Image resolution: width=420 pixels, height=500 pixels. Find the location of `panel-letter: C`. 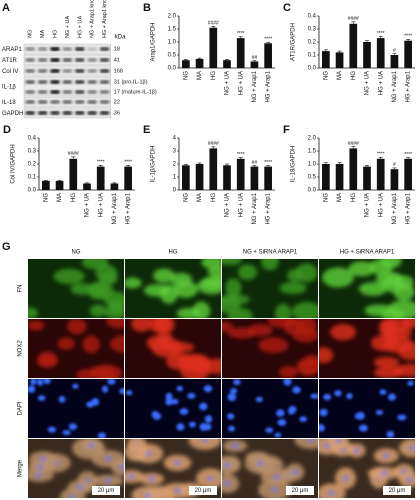

panel-letter: C is located at coordinates (287, 8).